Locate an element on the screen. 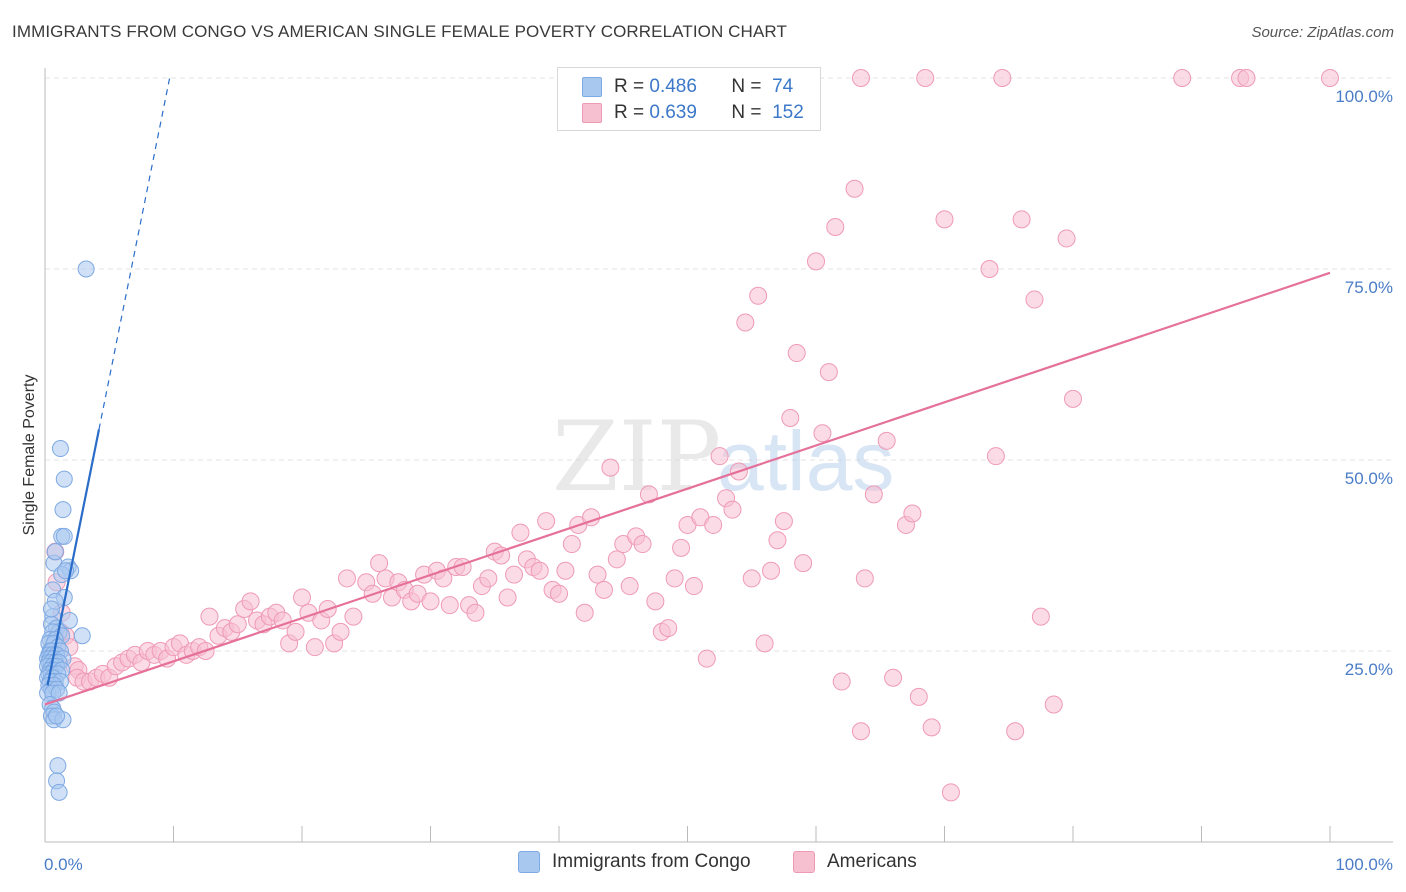  y-tick-label: 75.0% is located at coordinates (1369, 287).